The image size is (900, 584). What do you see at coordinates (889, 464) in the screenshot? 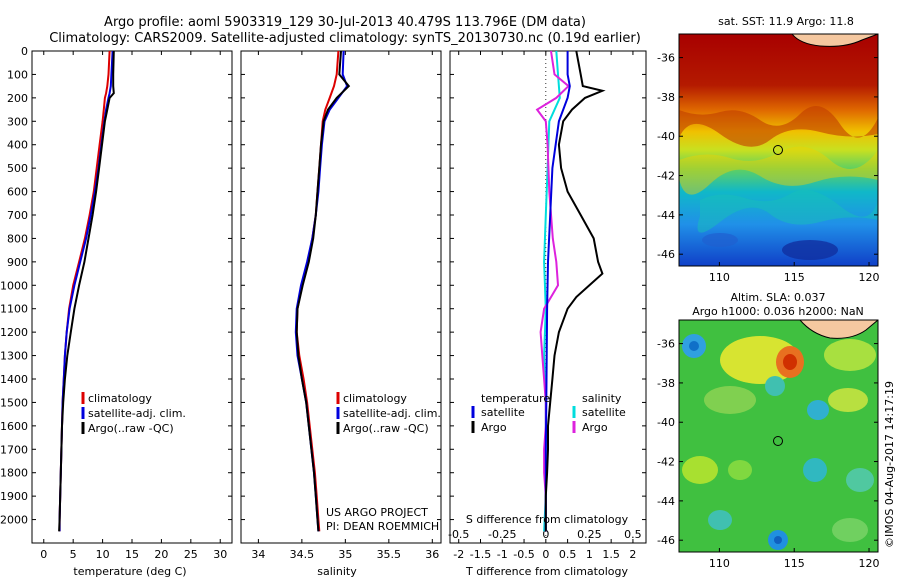
I see `imos-watermark: ©IMOS 04-Aug-2017 14:17:19` at bounding box center [889, 464].